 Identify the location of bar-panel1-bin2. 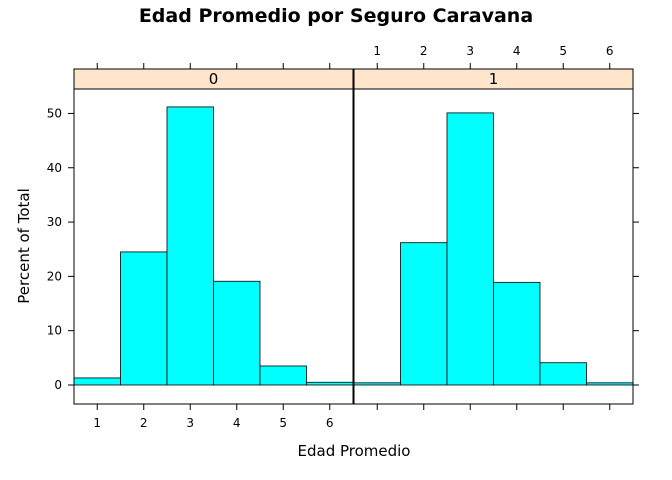
(424, 314).